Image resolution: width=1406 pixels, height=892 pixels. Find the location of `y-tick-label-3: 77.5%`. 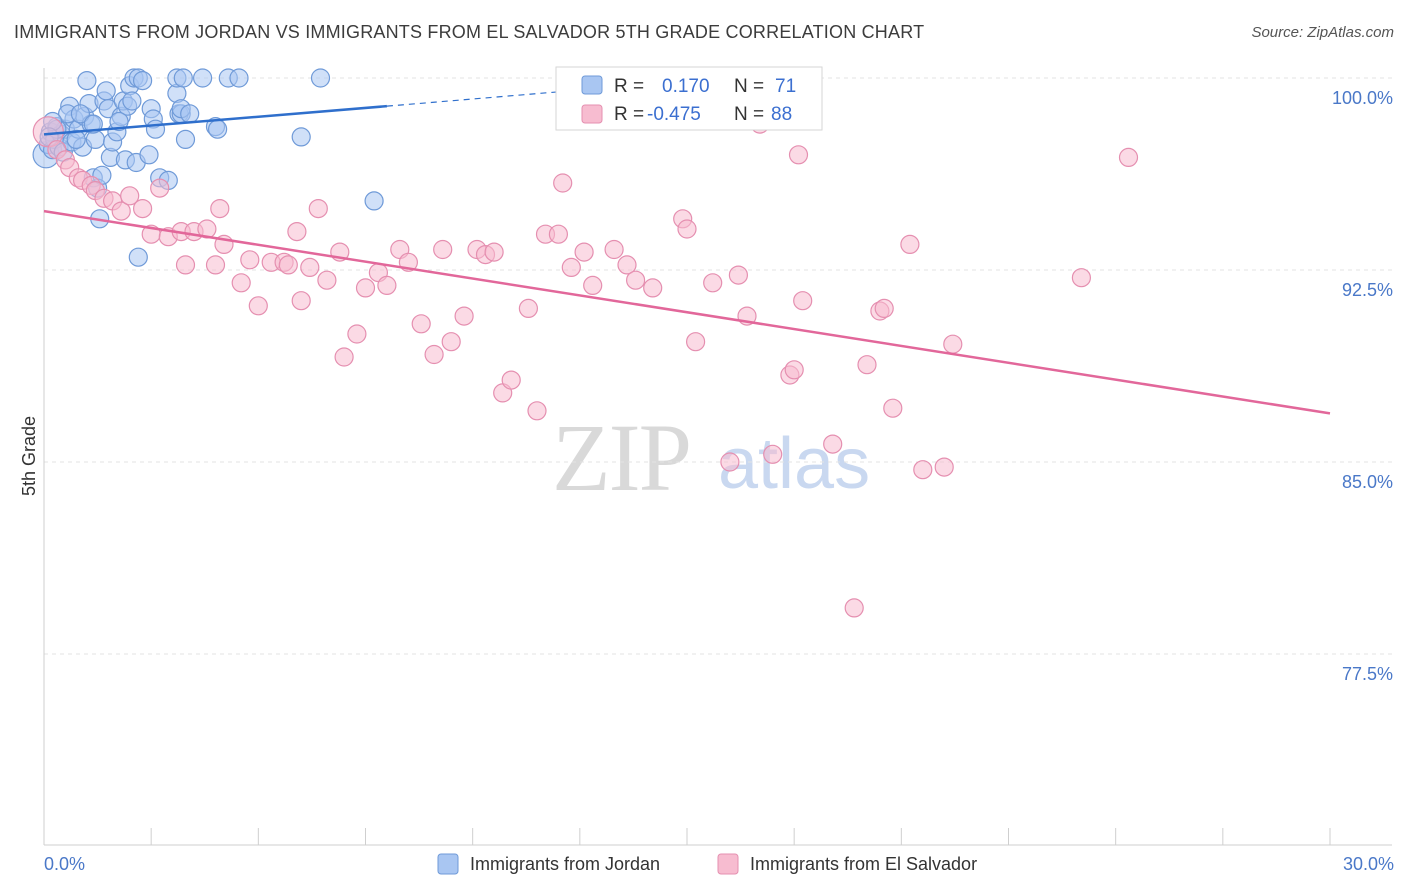

y-tick-label-3: 77.5% is located at coordinates (1367, 674).